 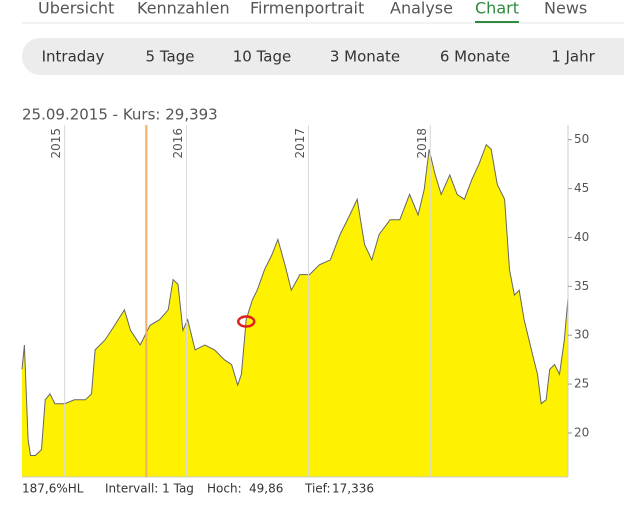 I want to click on footer-high-label: Hoch:, so click(x=224, y=489).